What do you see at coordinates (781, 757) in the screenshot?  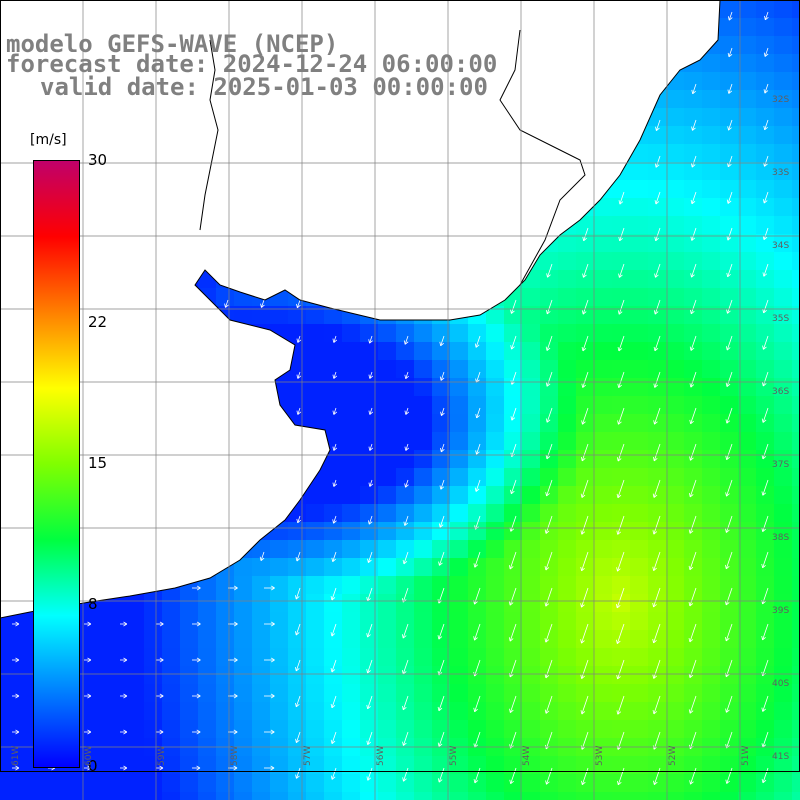 I see `lat-label: 41S` at bounding box center [781, 757].